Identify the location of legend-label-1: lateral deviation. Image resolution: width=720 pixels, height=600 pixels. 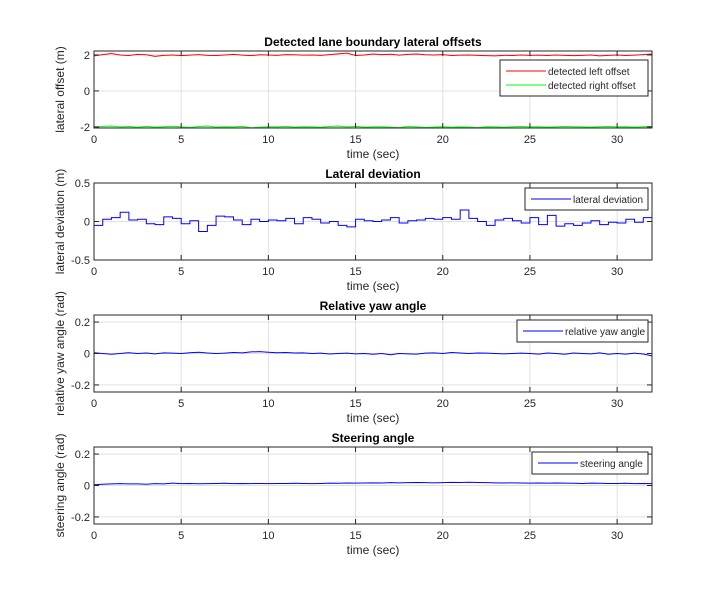
(608, 200).